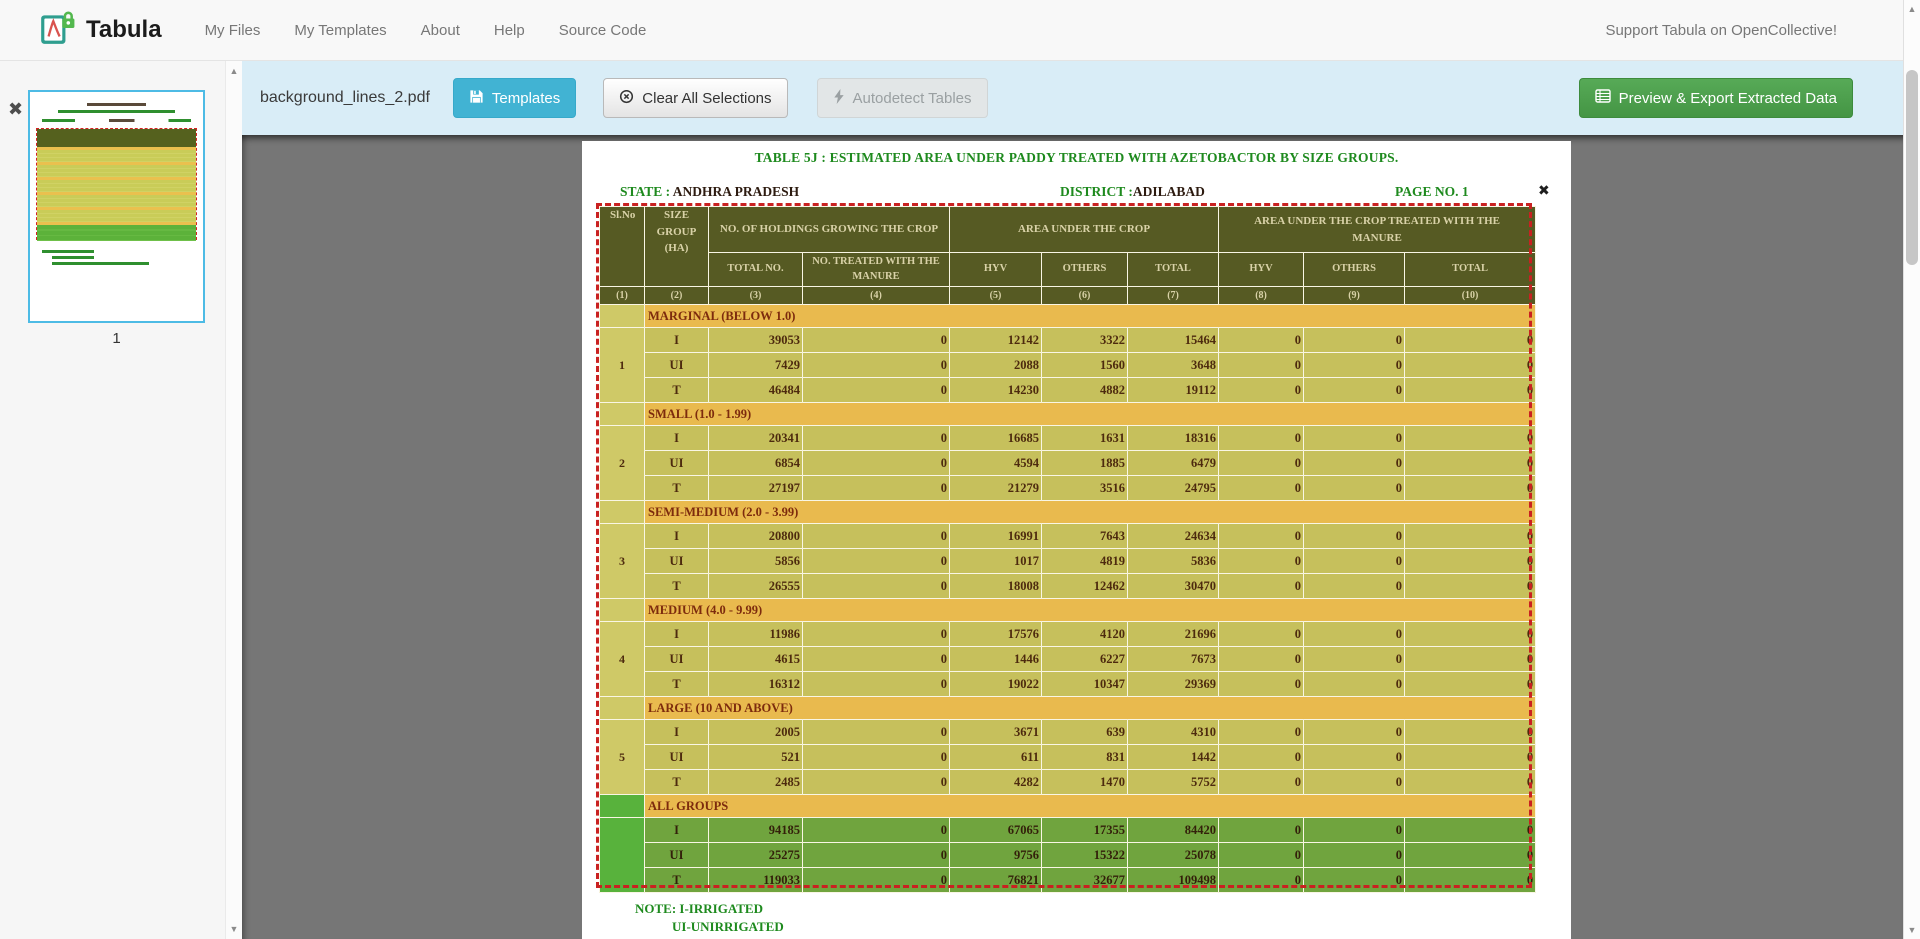  What do you see at coordinates (340, 30) in the screenshot?
I see `nav-item-my-templates: My Templates` at bounding box center [340, 30].